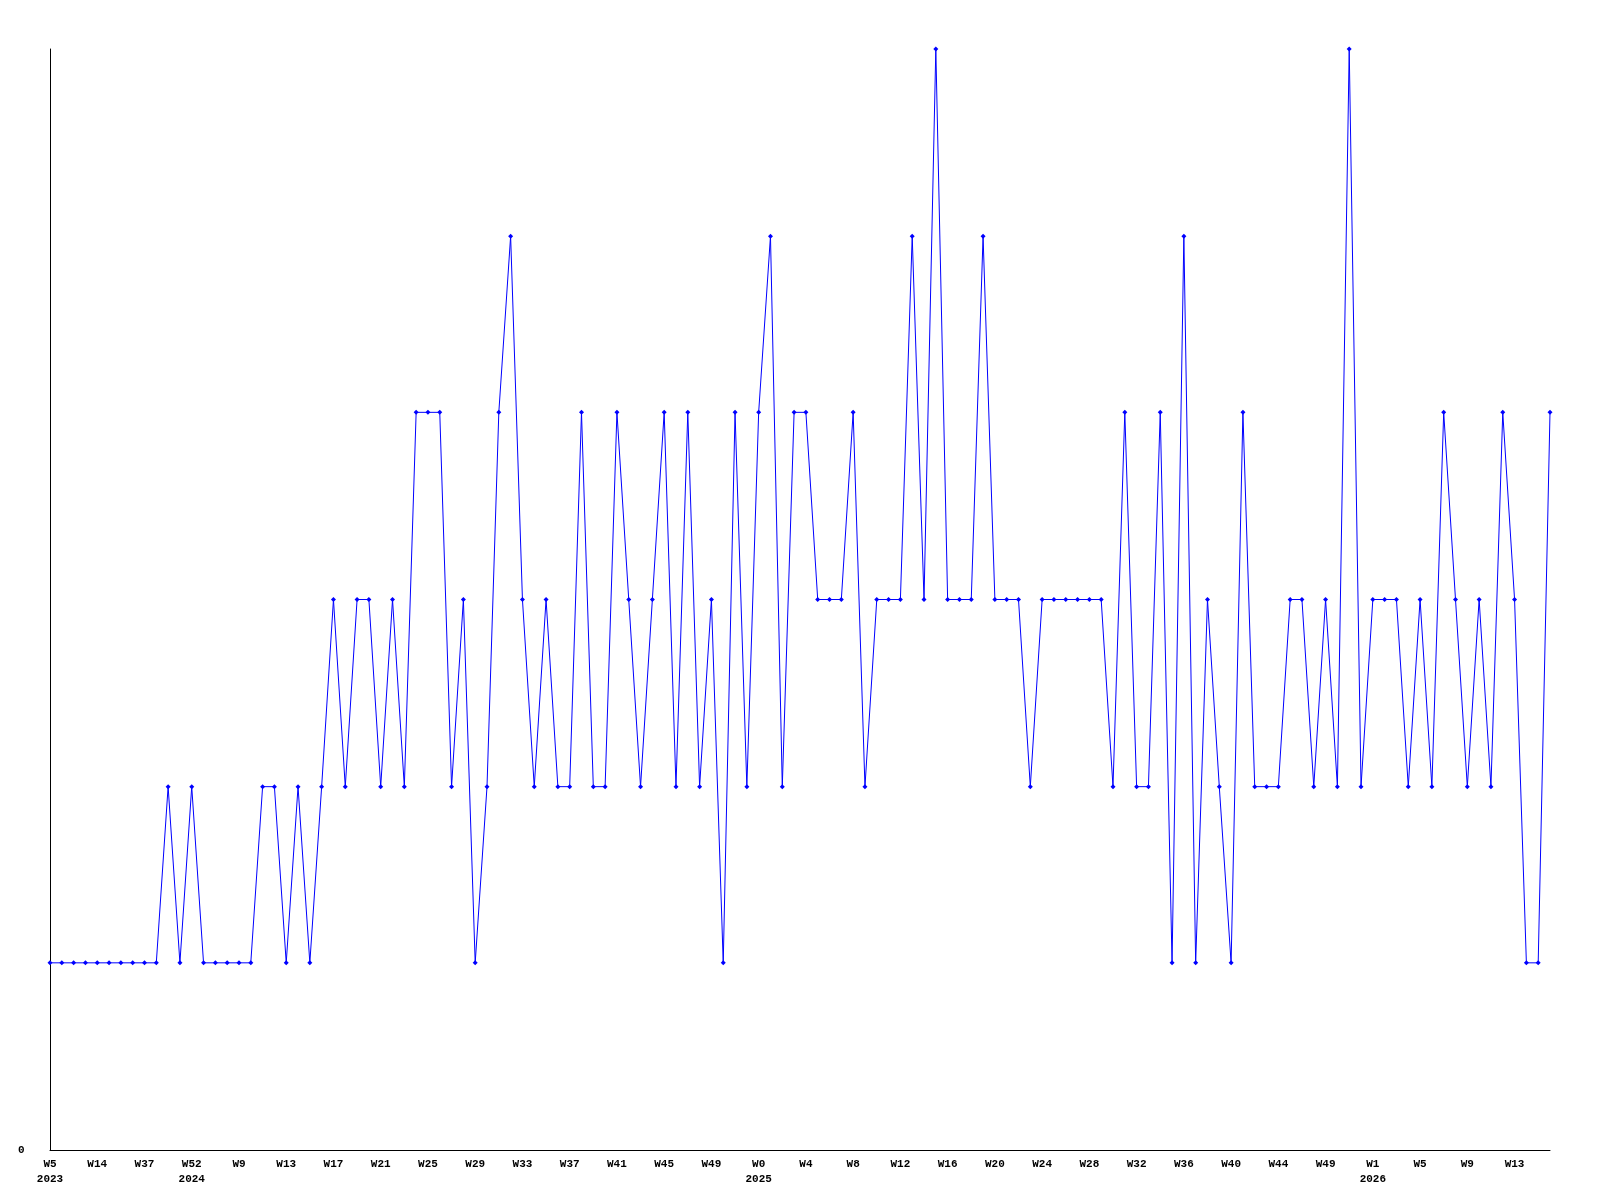 The width and height of the screenshot is (1600, 1200). I want to click on x-tick-label: W5 2023, so click(50, 1171).